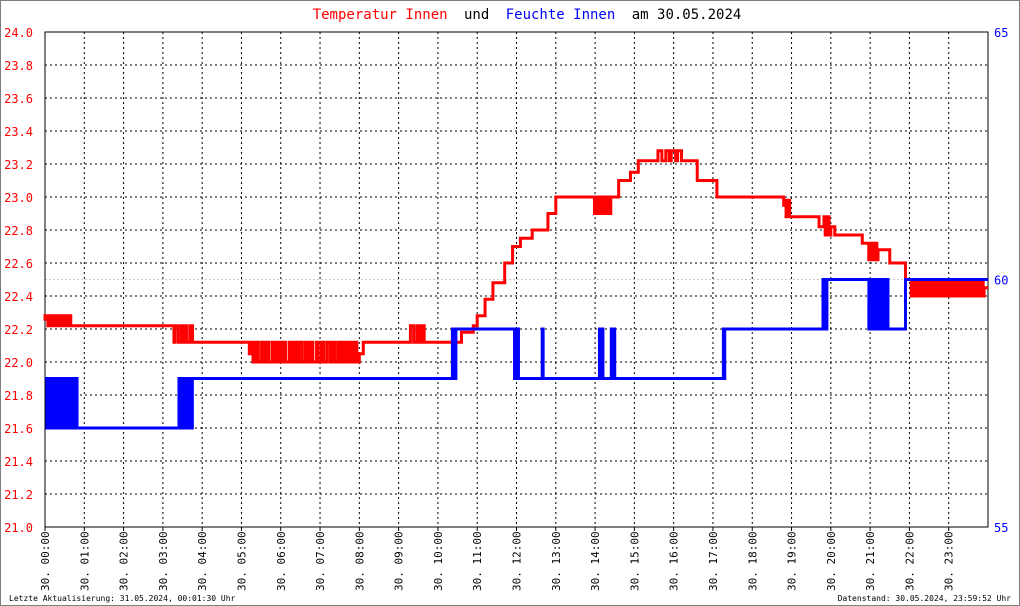 The width and height of the screenshot is (1020, 606). Describe the element at coordinates (18, 297) in the screenshot. I see `y-left-tick-label: 22.4` at that location.